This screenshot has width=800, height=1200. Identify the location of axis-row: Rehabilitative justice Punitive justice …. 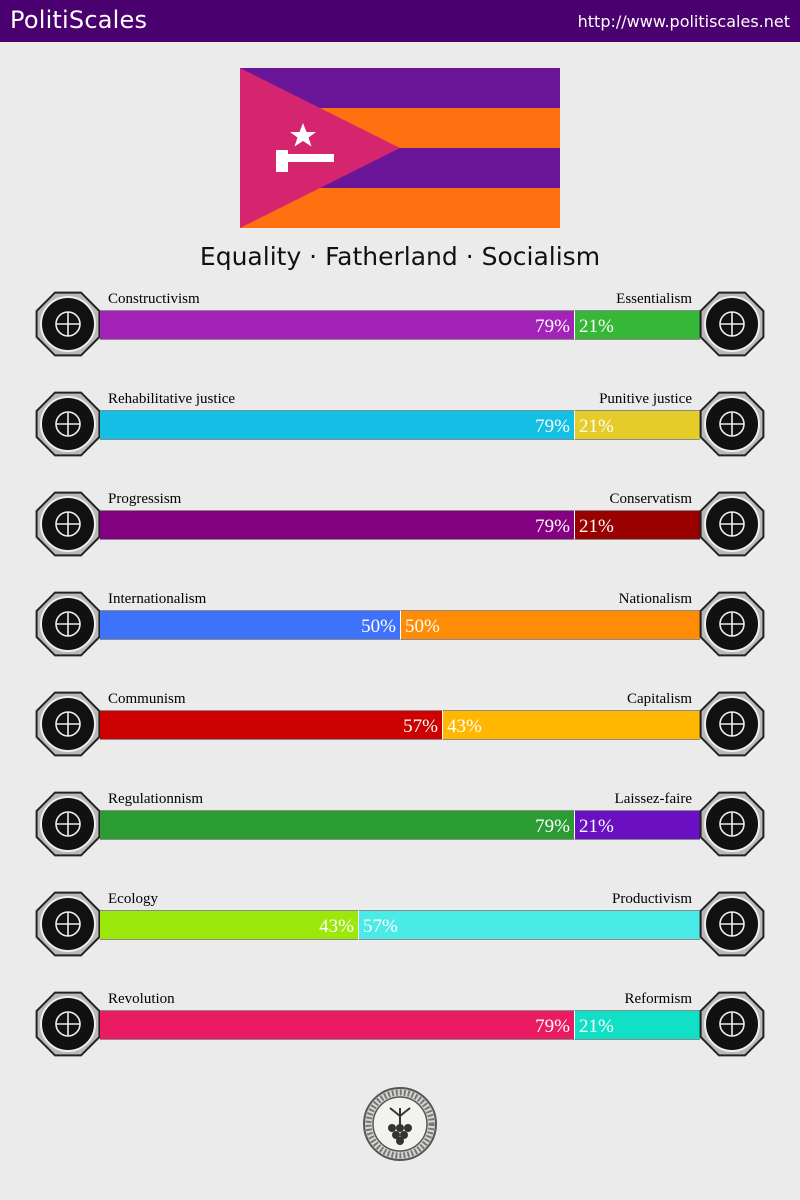
(400, 430).